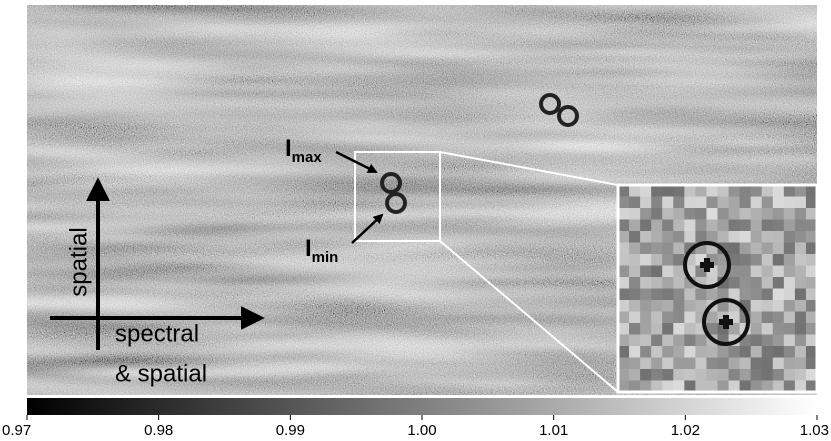  I want to click on colorbar-tick-label: 0.99, so click(290, 430).